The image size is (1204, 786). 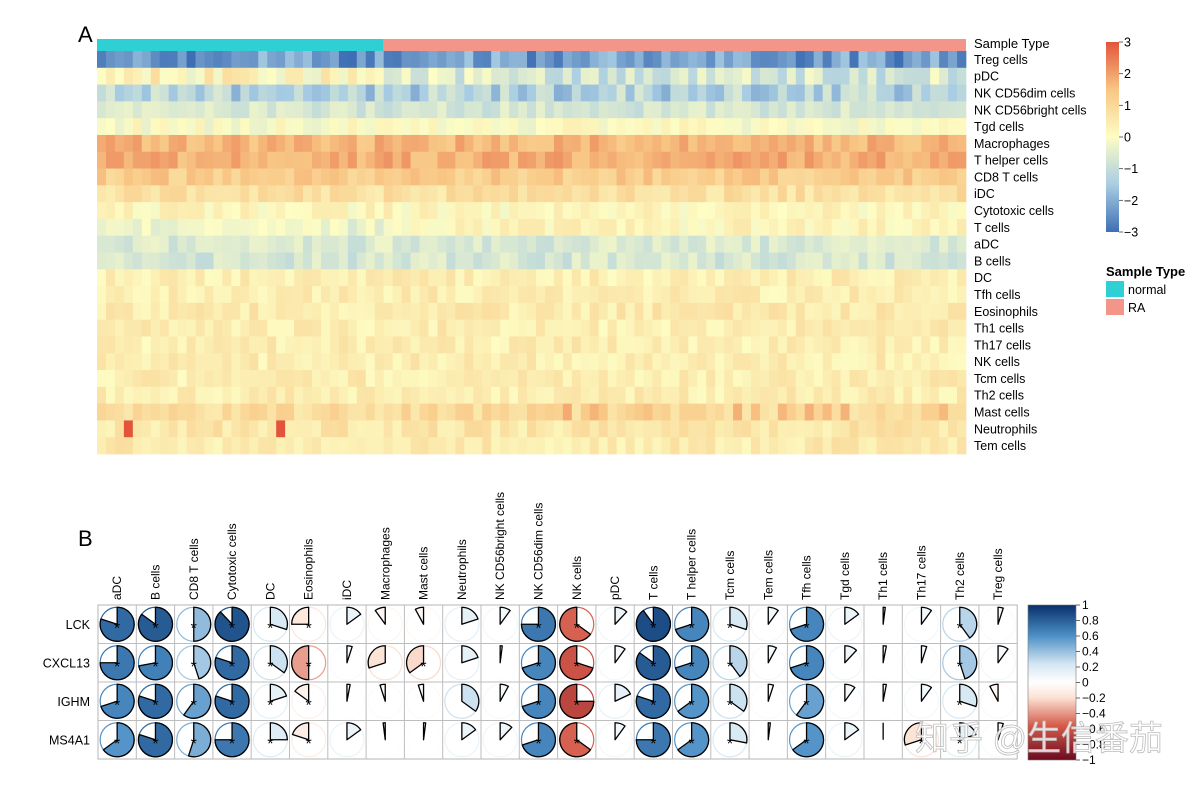 I want to click on colorbar-tick-label: 1, so click(x=1085, y=605).